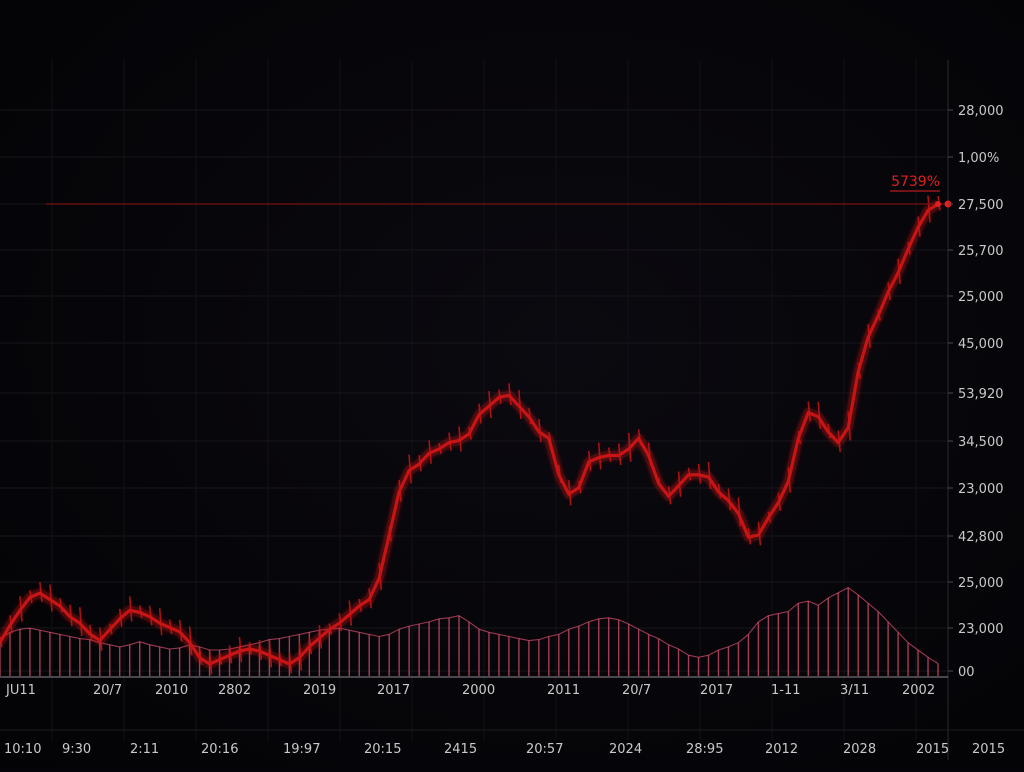 This screenshot has height=772, width=1024. Describe the element at coordinates (918, 690) in the screenshot. I see `x-tick-label-top: 2002` at that location.